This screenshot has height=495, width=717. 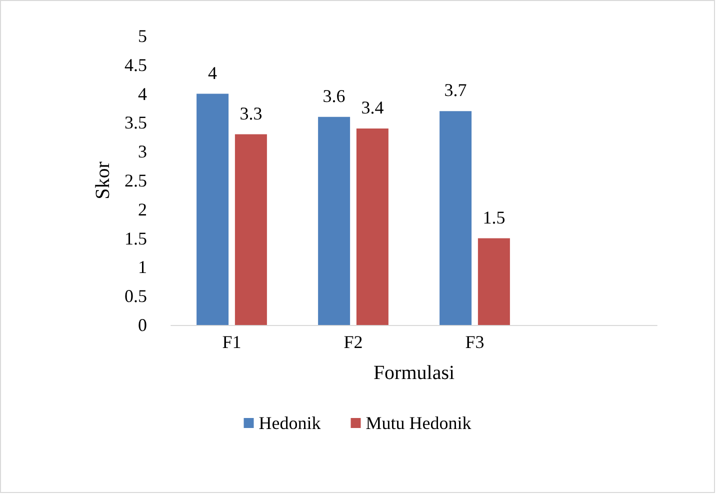 I want to click on legend-label: Mutu Hedonik, so click(x=419, y=423).